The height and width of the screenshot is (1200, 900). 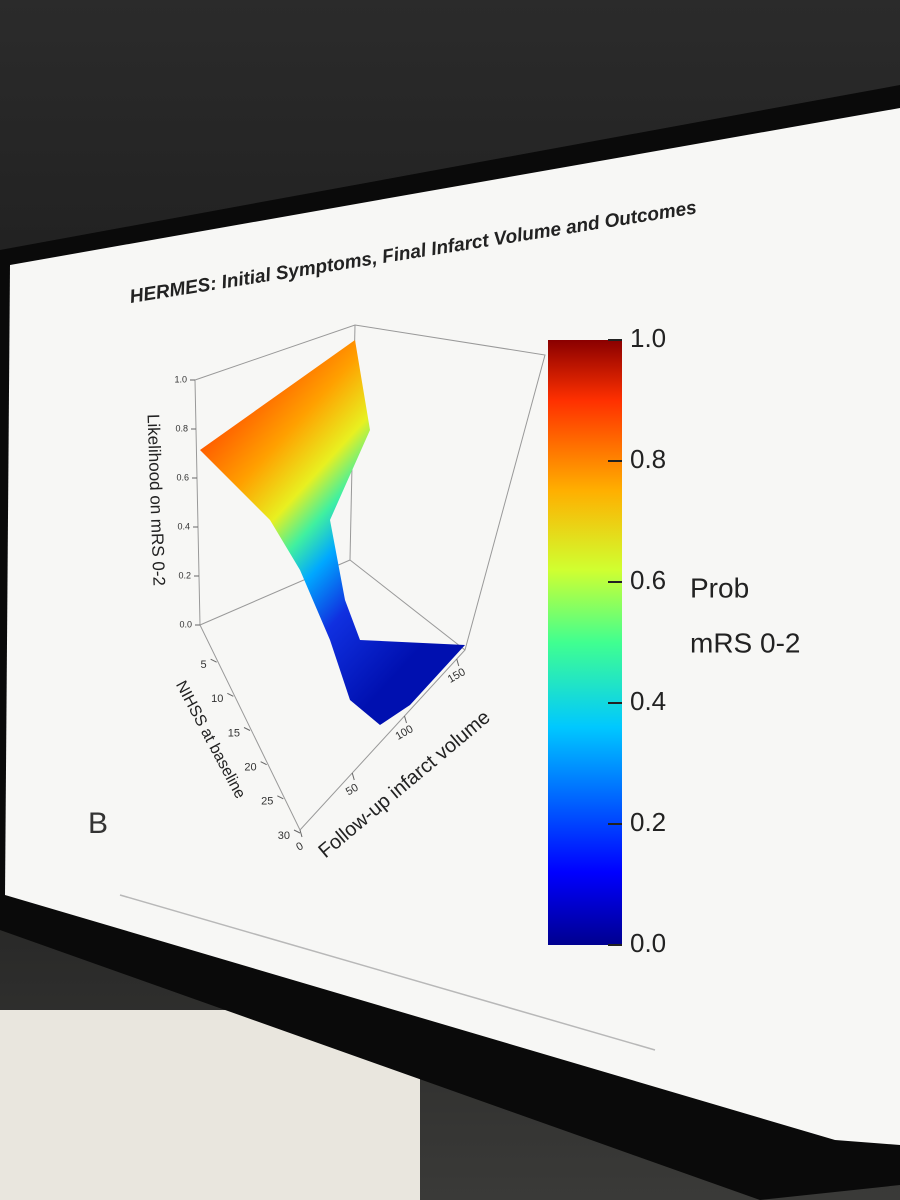 I want to click on colorbar-tick-label: 0.2, so click(x=648, y=822).